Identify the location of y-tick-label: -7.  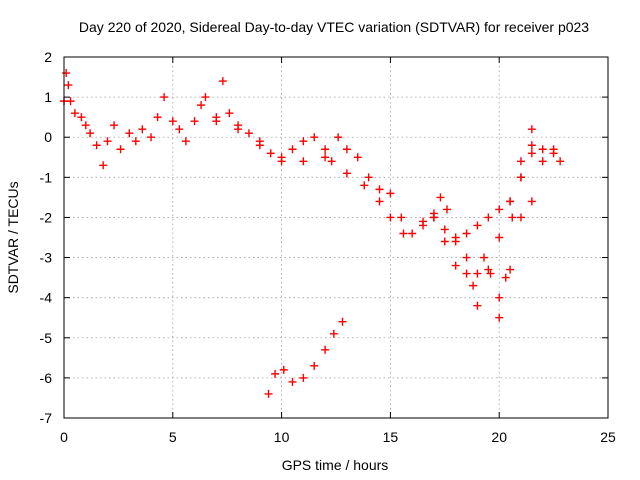
(46, 418).